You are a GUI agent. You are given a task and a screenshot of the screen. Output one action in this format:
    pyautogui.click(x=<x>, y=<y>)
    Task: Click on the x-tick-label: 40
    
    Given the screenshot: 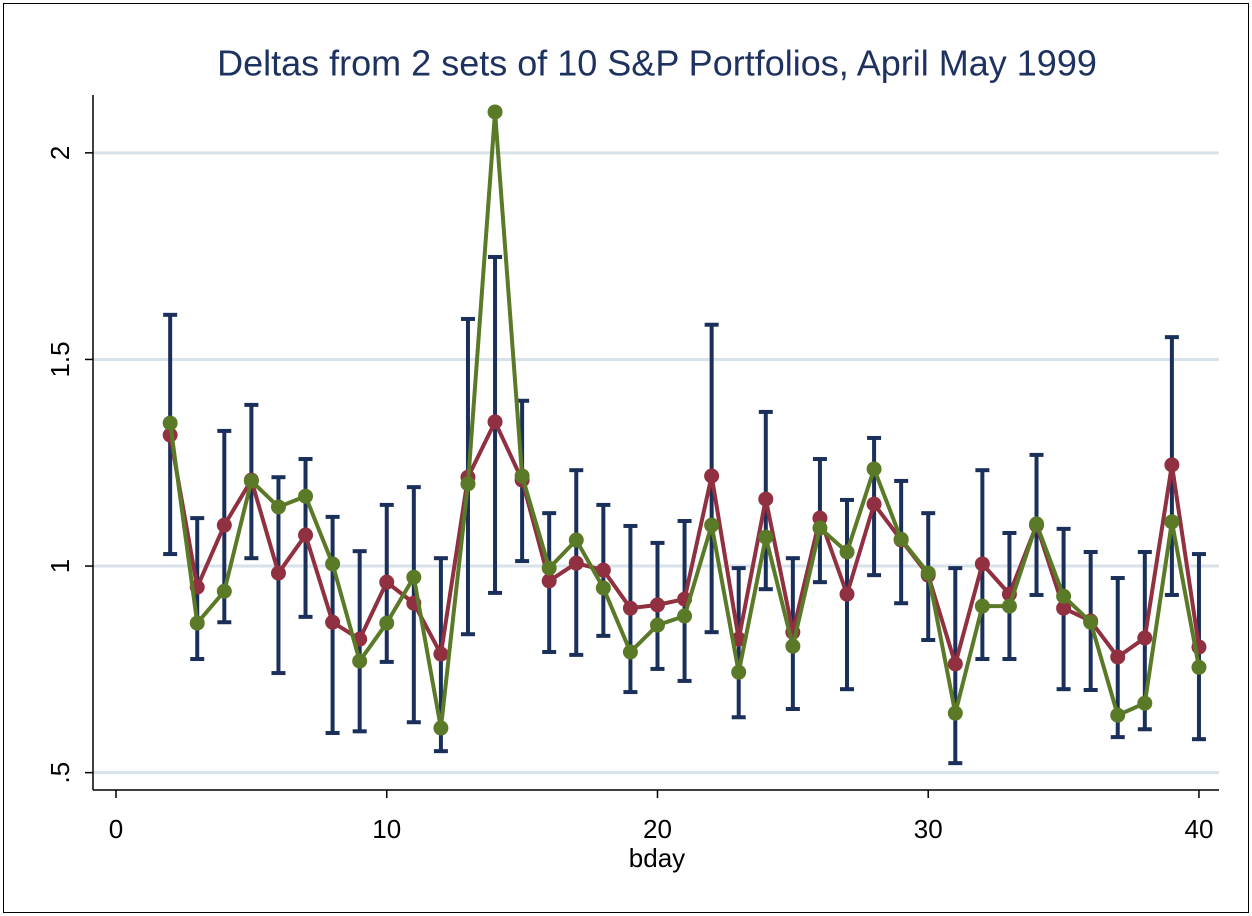 What is the action you would take?
    pyautogui.click(x=1199, y=829)
    